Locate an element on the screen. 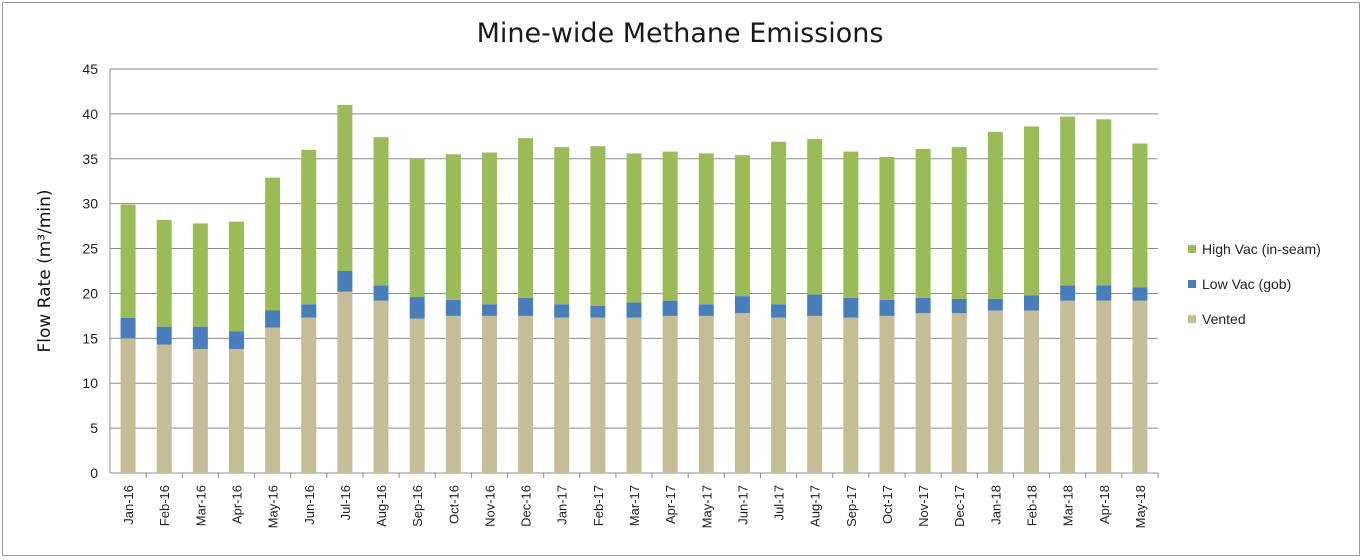 The height and width of the screenshot is (560, 1364). x-tick-label: Apr-17 is located at coordinates (670, 504).